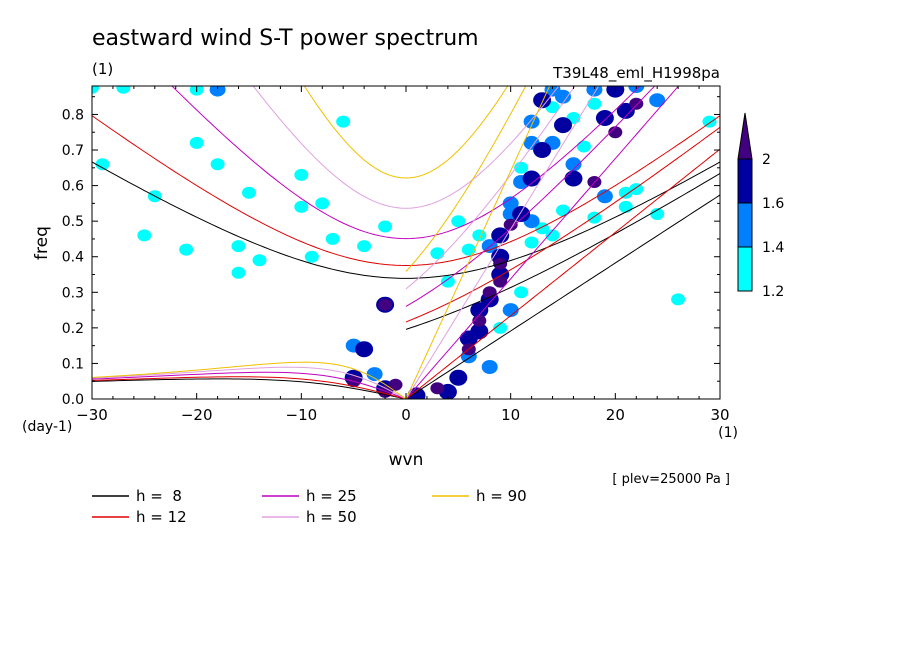  Describe the element at coordinates (615, 415) in the screenshot. I see `x-tick-label: 20` at that location.